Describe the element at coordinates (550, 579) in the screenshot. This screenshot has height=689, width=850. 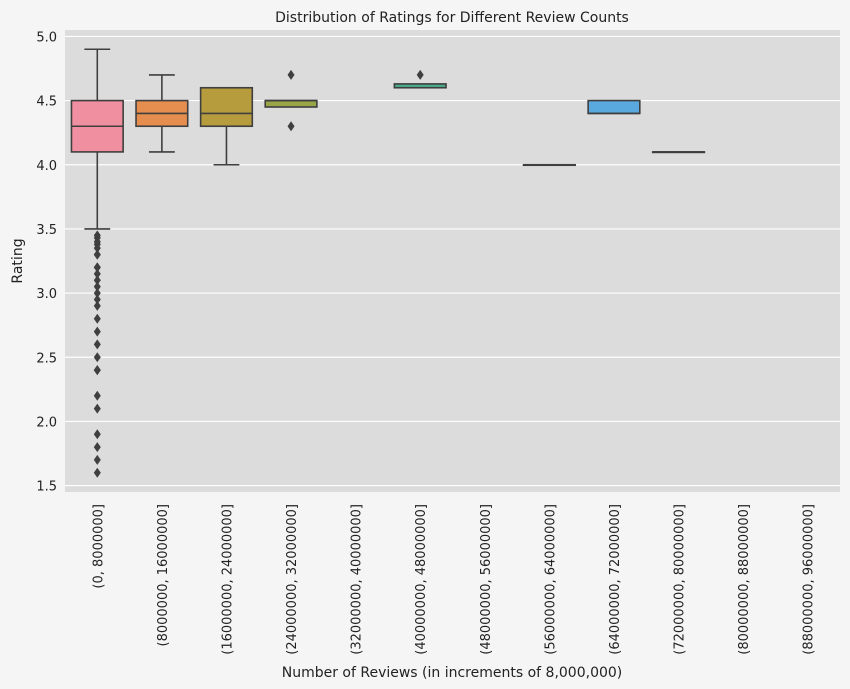
I see `x-tick-label: (56000000, 64000000]` at that location.